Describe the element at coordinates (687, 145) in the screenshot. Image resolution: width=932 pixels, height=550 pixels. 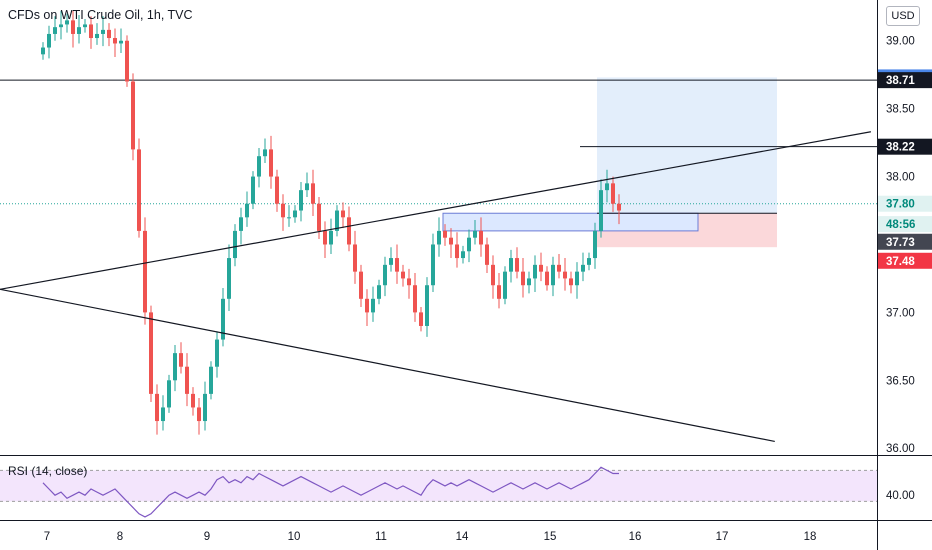
I see `target-zone` at that location.